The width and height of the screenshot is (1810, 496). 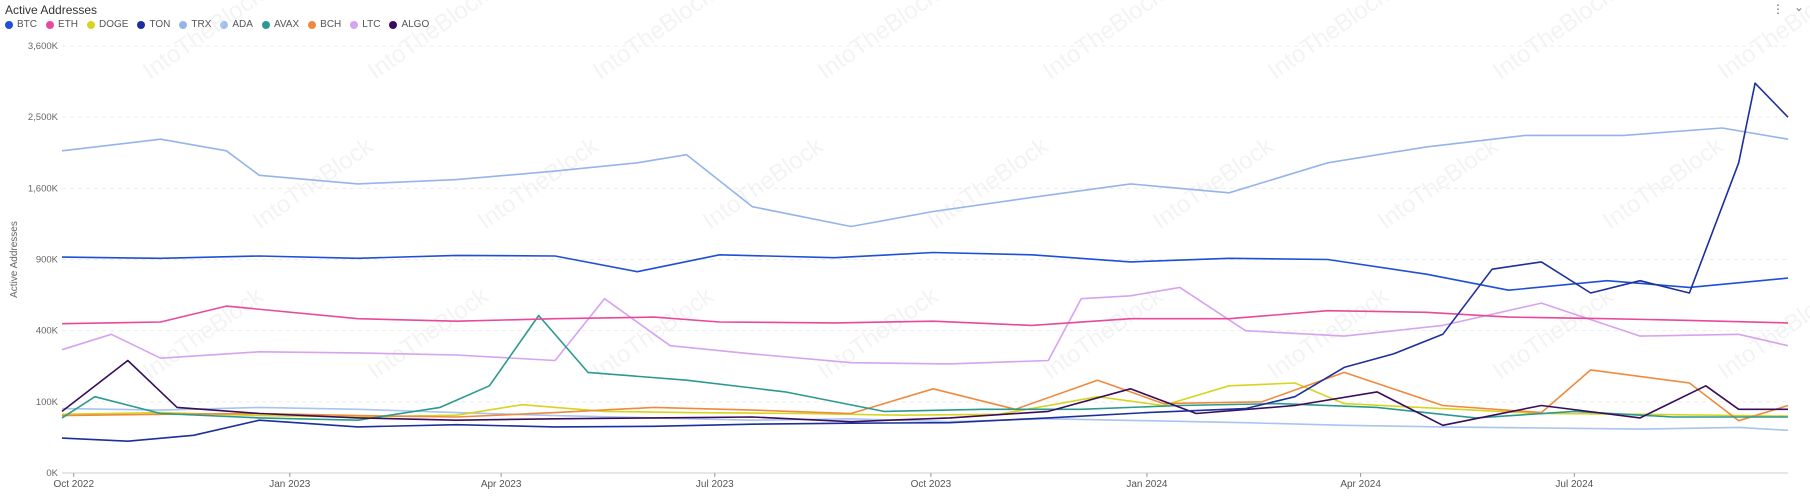 I want to click on legend-item-ltc: LTC, so click(x=365, y=24).